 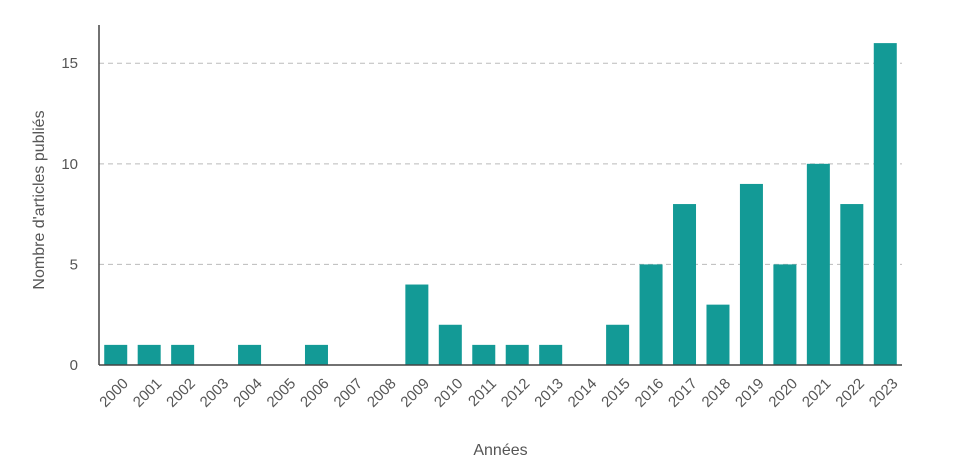 What do you see at coordinates (39, 199) in the screenshot?
I see `y-axis-title: Nombre d'articles publiés` at bounding box center [39, 199].